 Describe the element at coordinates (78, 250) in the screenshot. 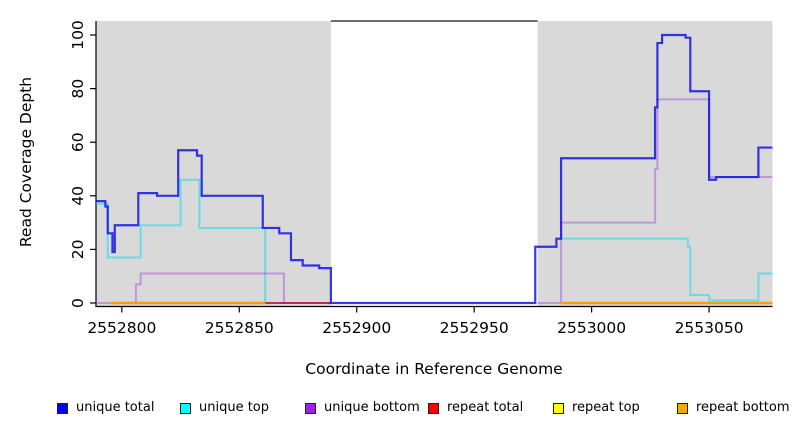

I see `y-tick-label: 20` at that location.